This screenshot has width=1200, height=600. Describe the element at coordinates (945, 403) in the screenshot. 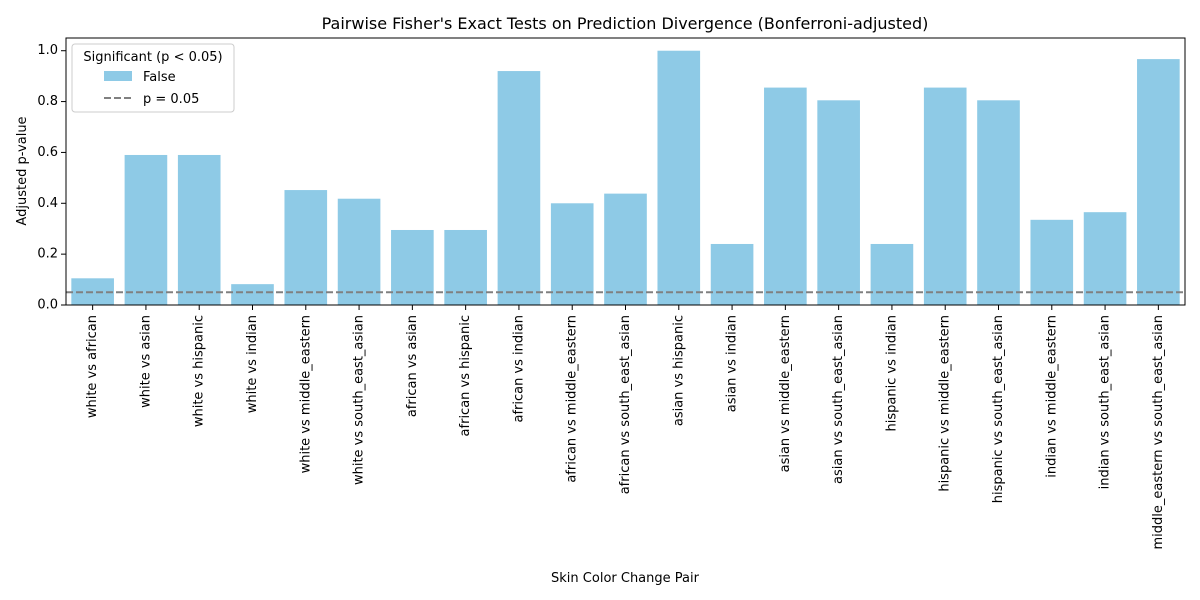

I see `x-tick-label: hispanic vs middle_eastern` at that location.